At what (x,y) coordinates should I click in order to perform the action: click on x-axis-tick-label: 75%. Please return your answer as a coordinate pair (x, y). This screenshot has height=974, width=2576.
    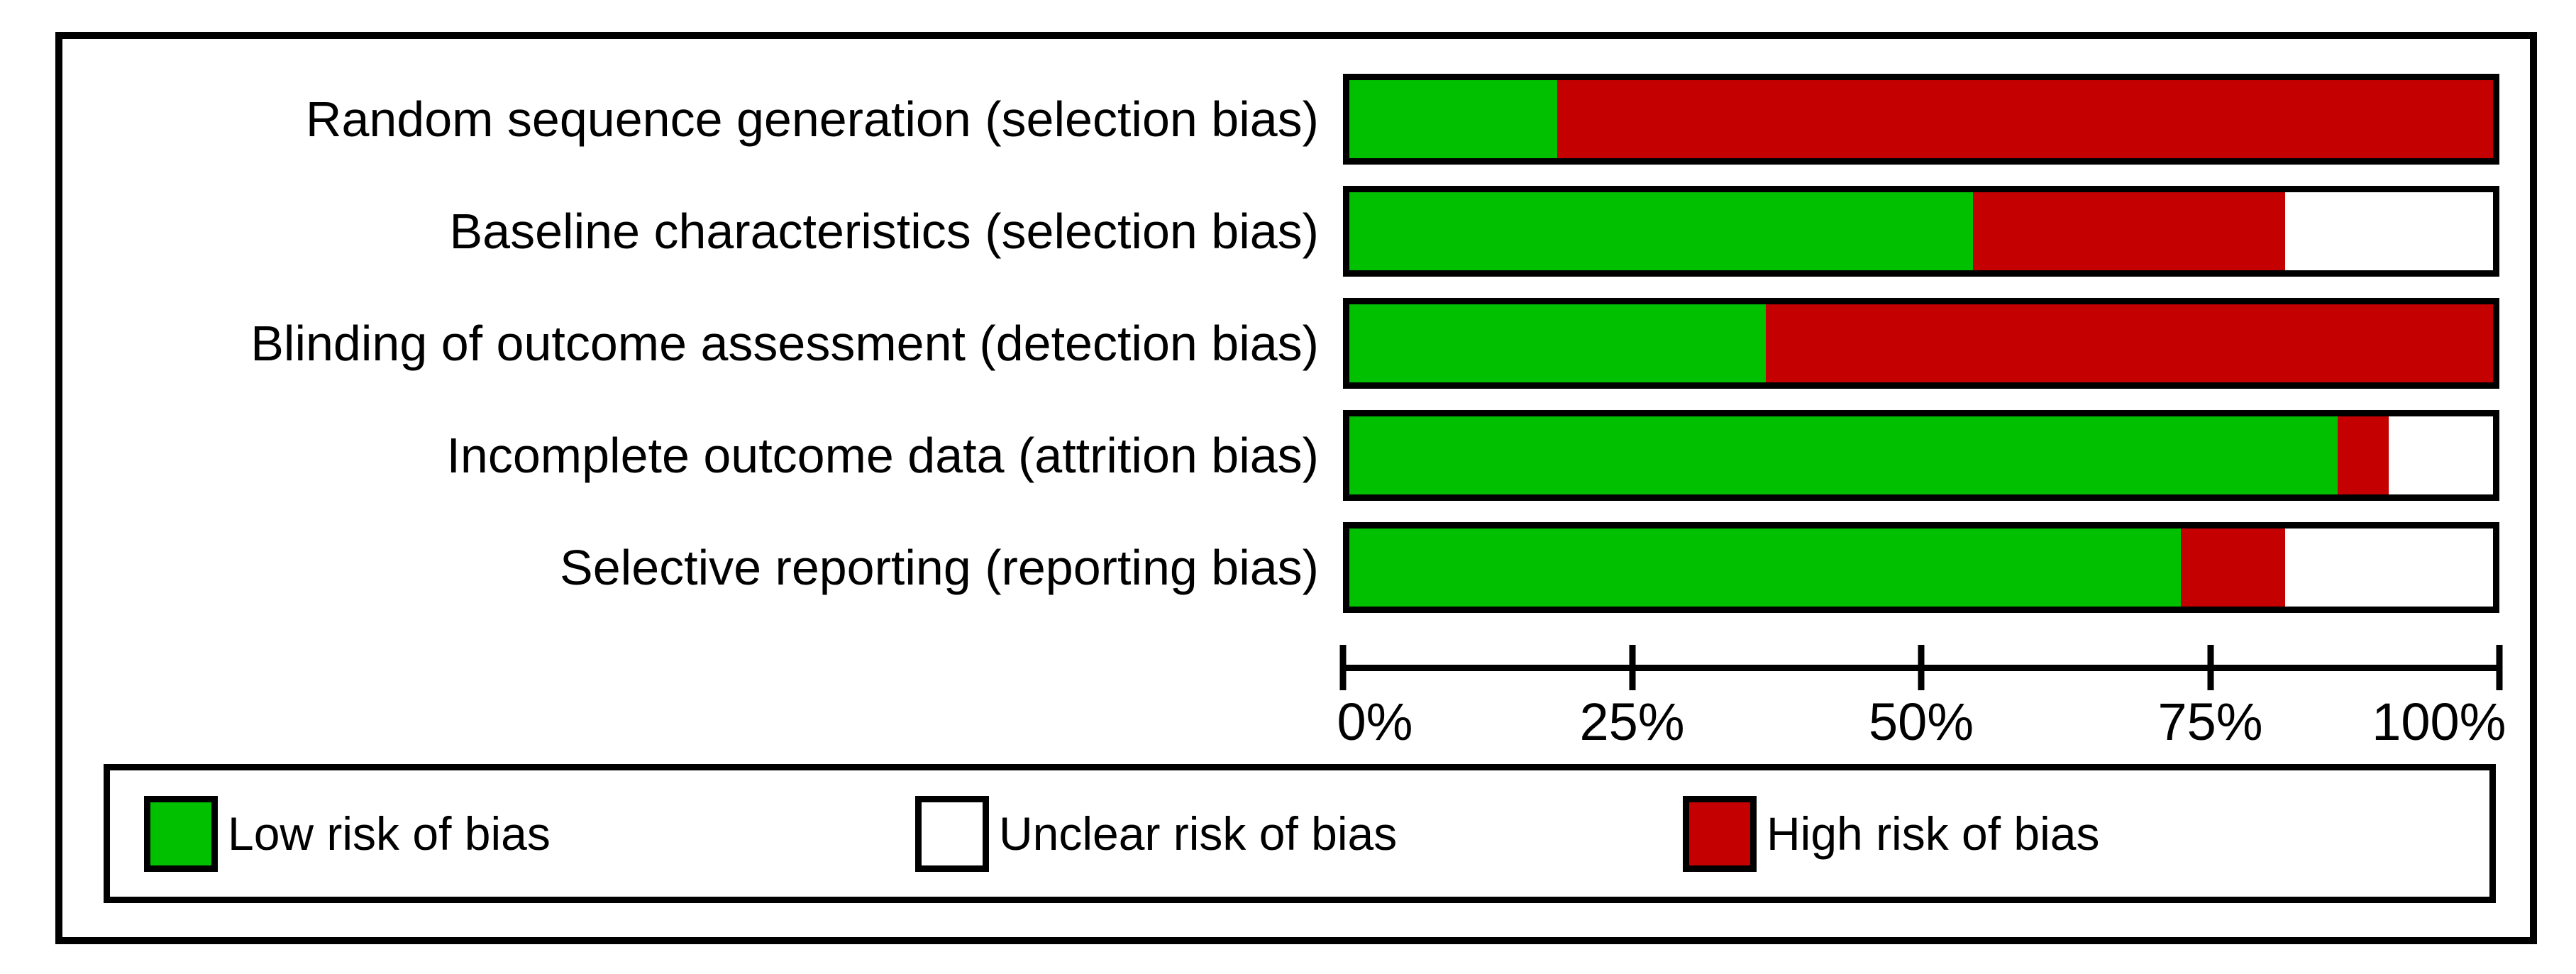
    Looking at the image, I should click on (2210, 721).